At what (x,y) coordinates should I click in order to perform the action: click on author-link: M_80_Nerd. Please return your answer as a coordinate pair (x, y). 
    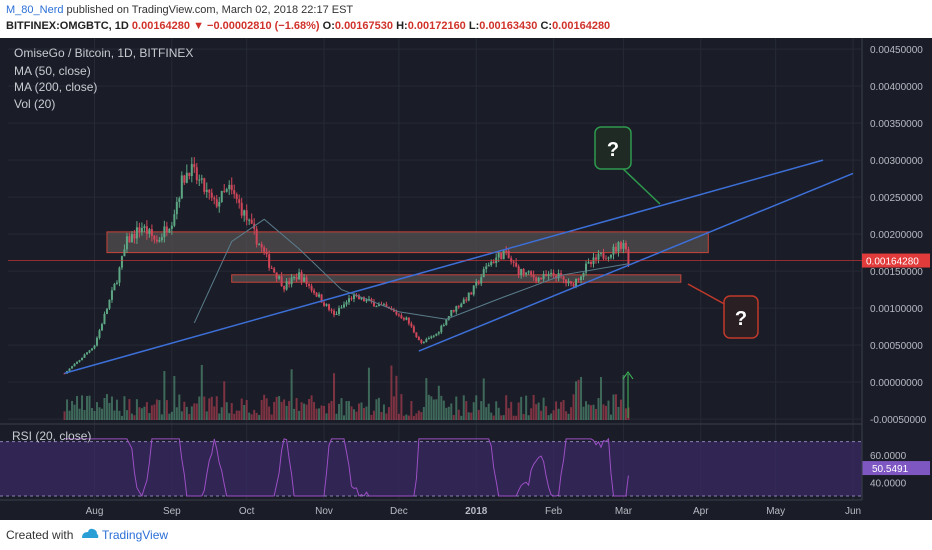
    Looking at the image, I should click on (35, 10).